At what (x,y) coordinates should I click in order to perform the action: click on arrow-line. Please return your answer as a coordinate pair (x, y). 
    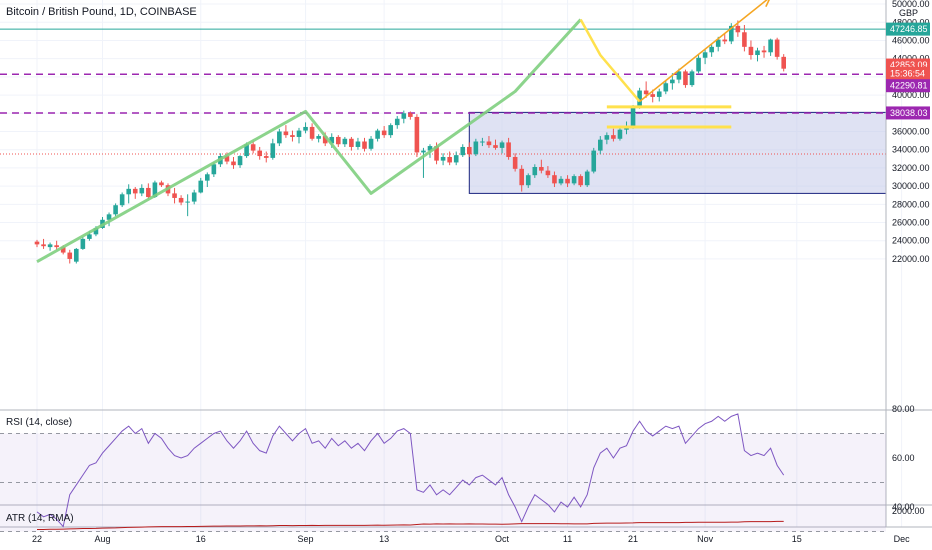
    Looking at the image, I should click on (705, 51).